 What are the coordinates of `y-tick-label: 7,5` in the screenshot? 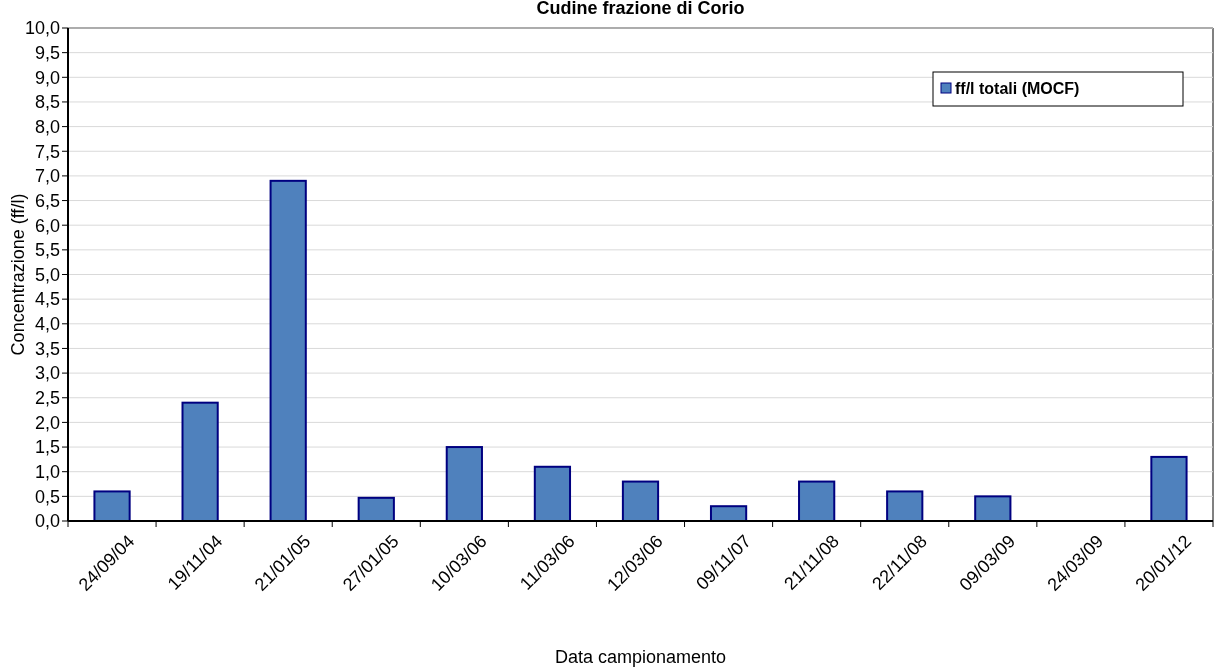 It's located at (47, 151).